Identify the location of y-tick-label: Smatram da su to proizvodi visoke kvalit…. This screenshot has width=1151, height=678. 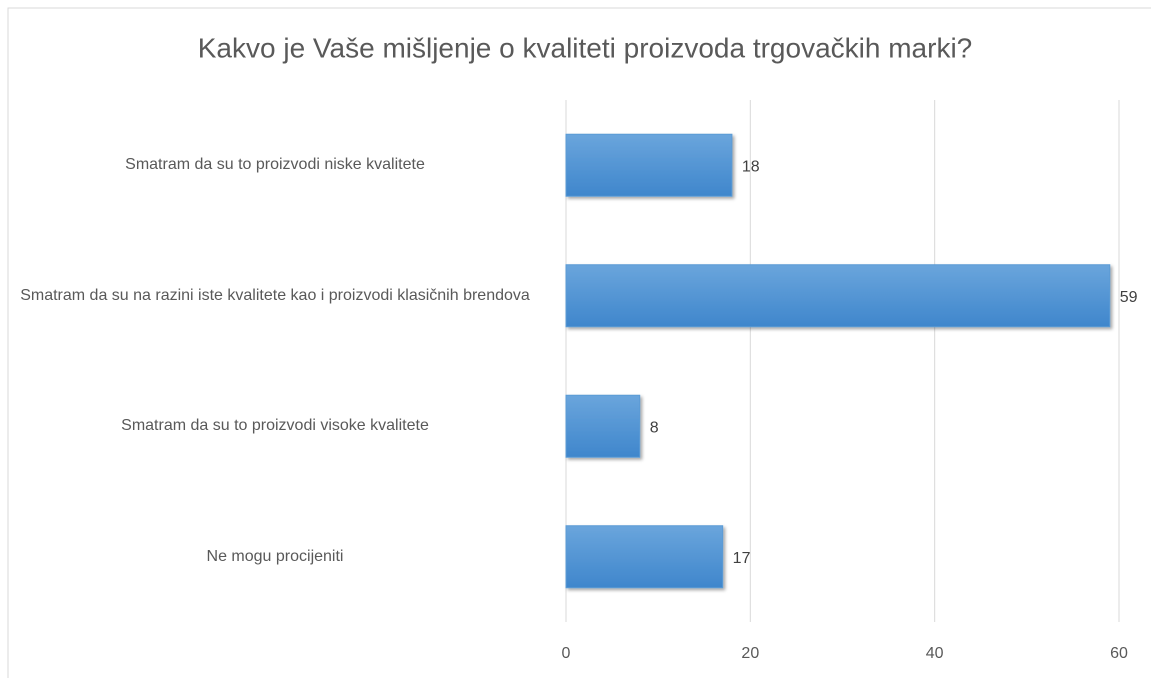
(275, 426).